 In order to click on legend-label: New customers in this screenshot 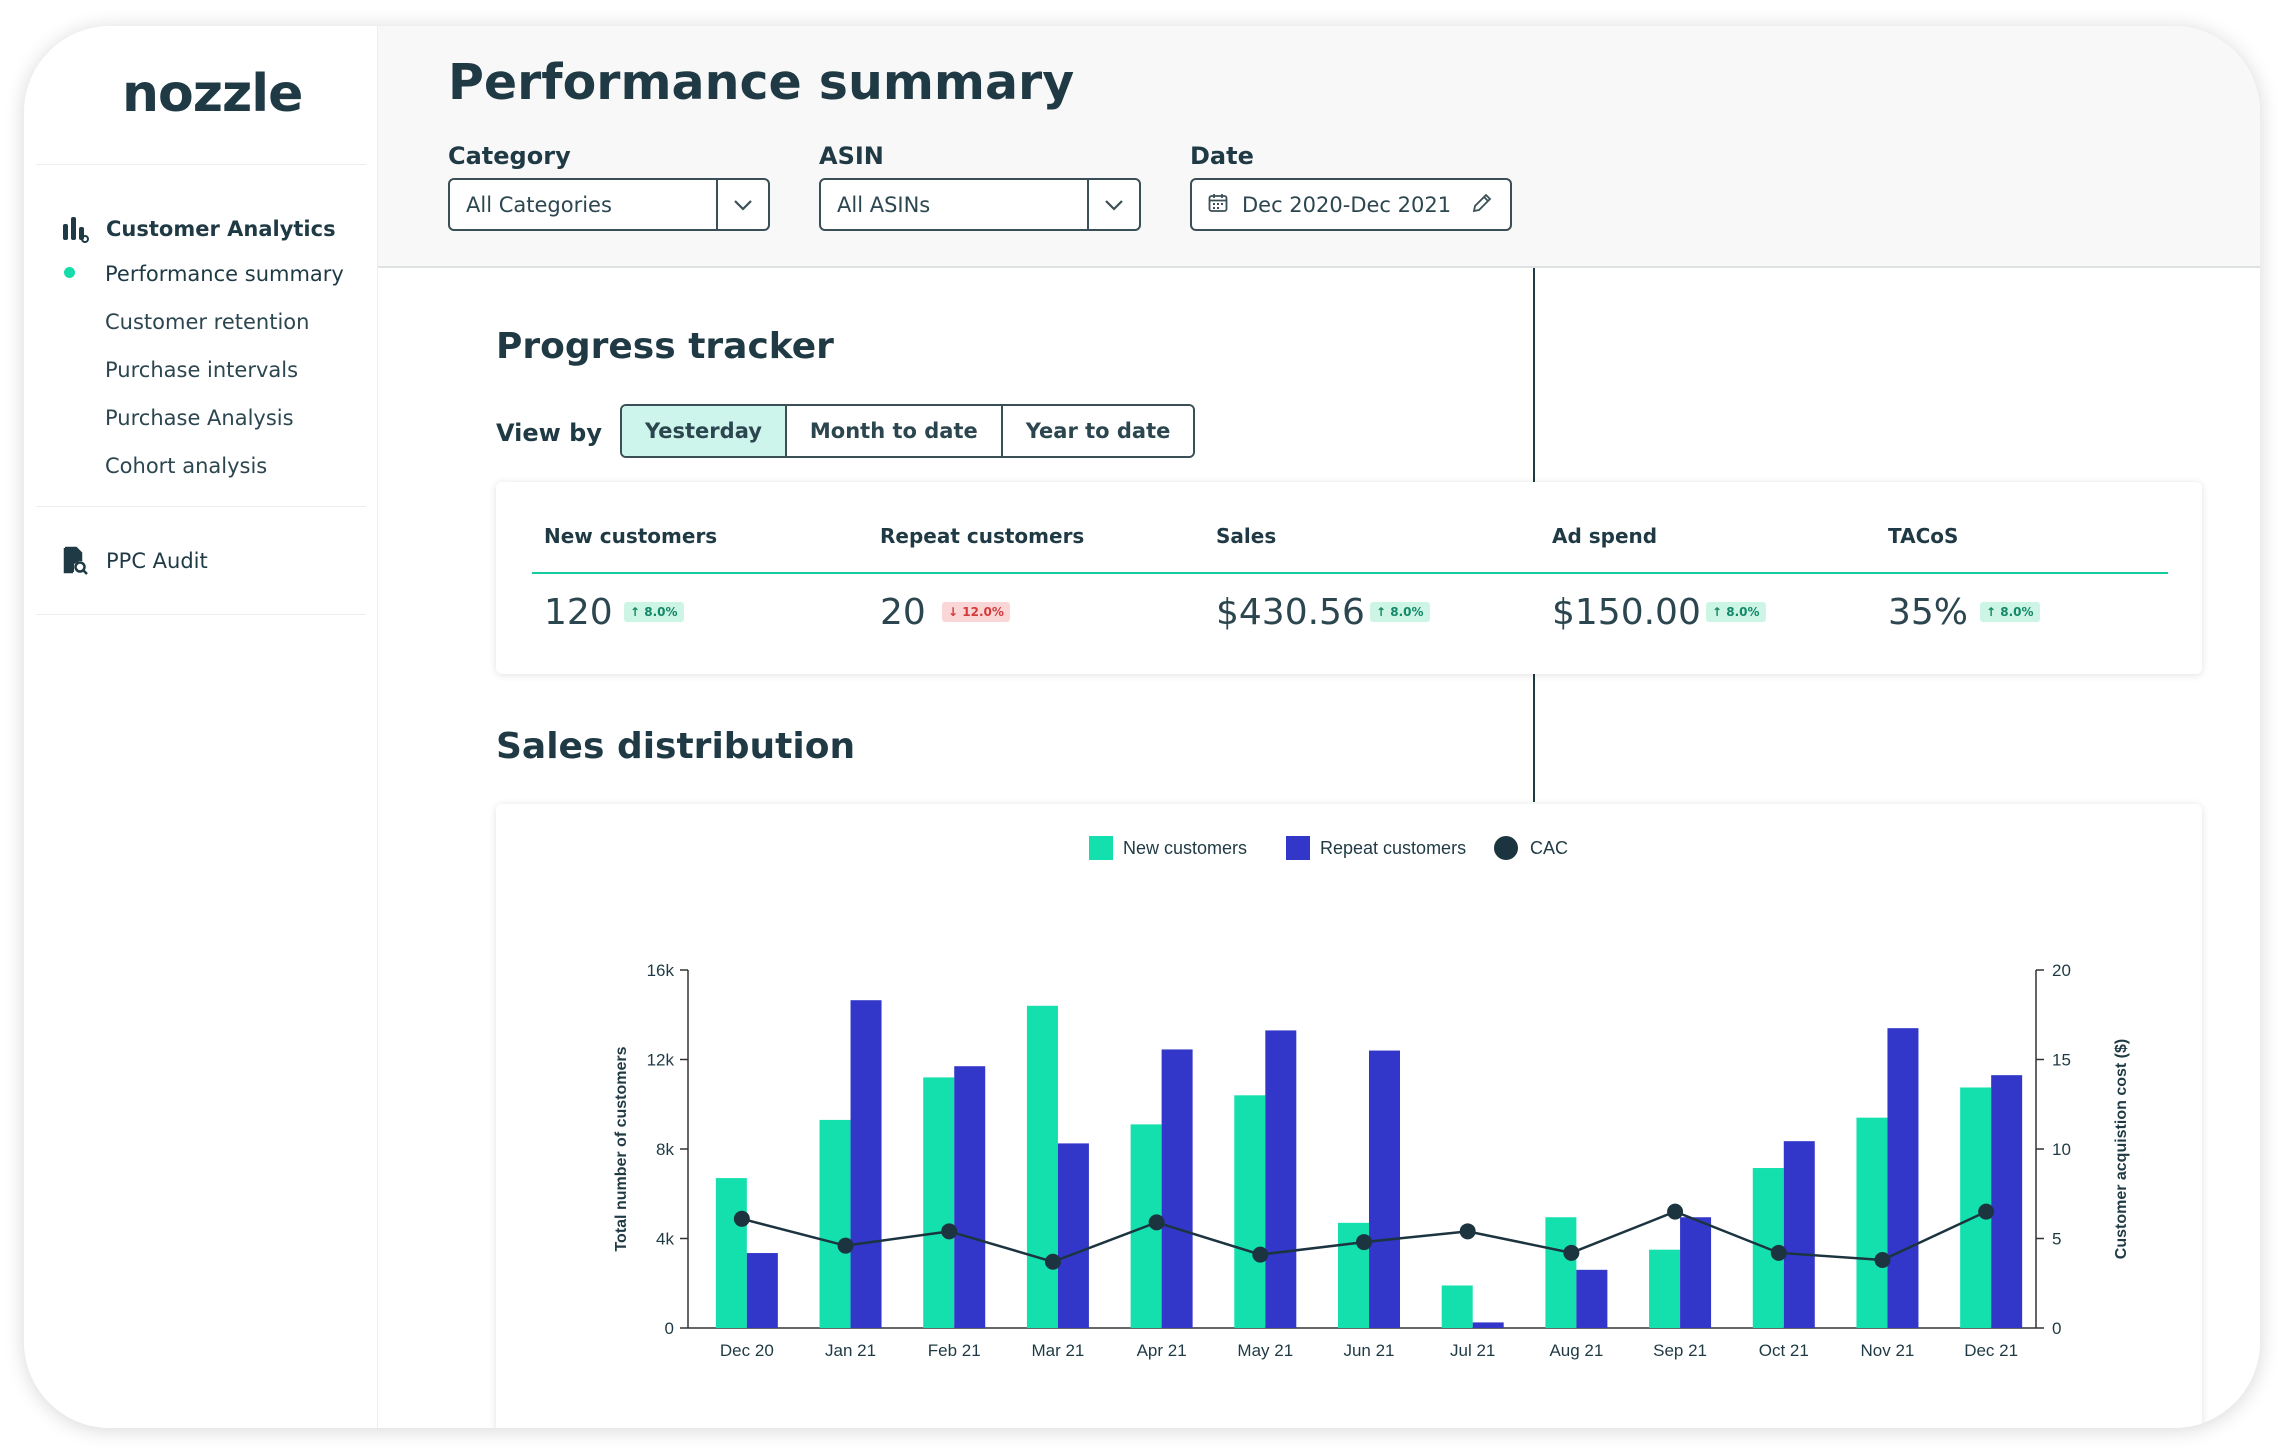, I will do `click(1185, 848)`.